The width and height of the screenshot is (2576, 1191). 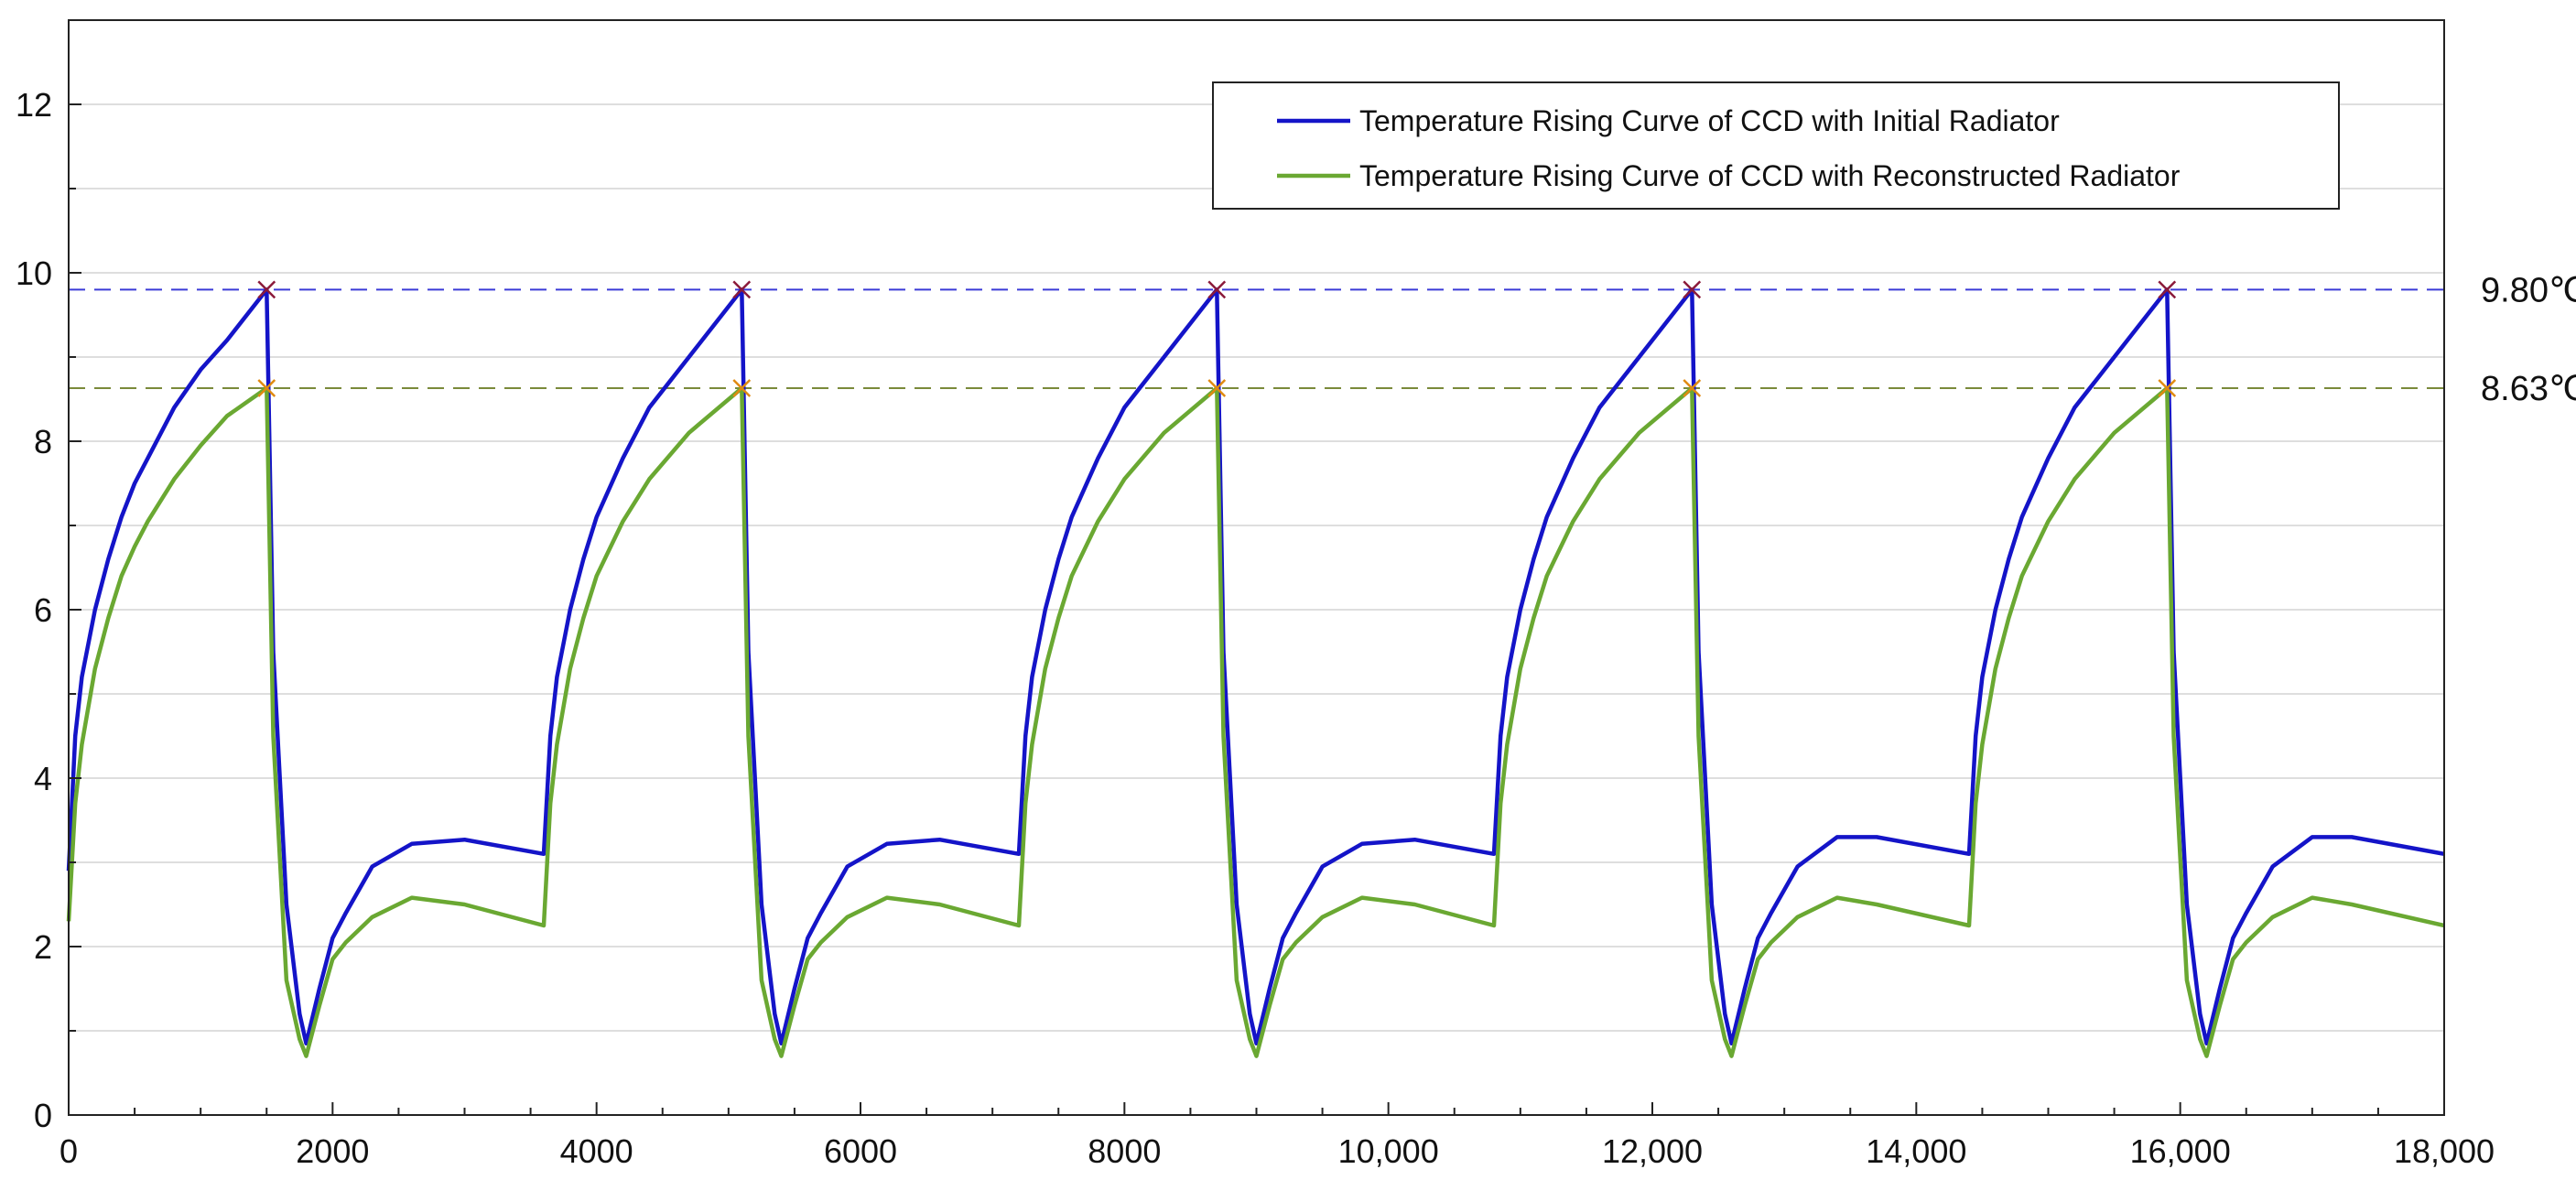 I want to click on y-tick-label: 12, so click(x=34, y=105).